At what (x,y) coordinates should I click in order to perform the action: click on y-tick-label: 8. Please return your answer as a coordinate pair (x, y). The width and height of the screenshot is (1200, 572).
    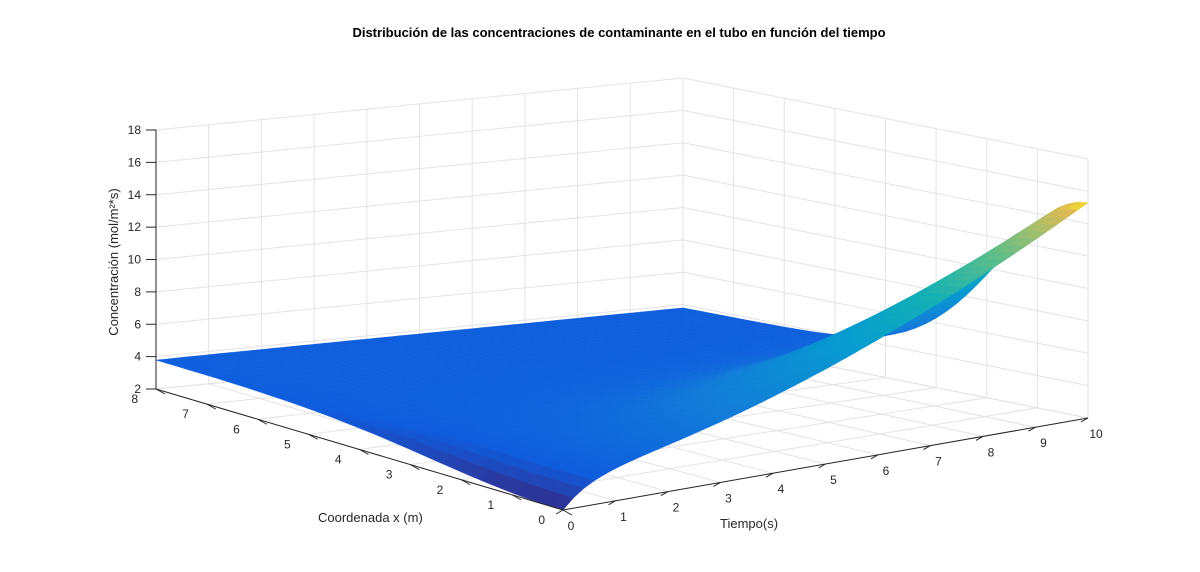
    Looking at the image, I should click on (134, 399).